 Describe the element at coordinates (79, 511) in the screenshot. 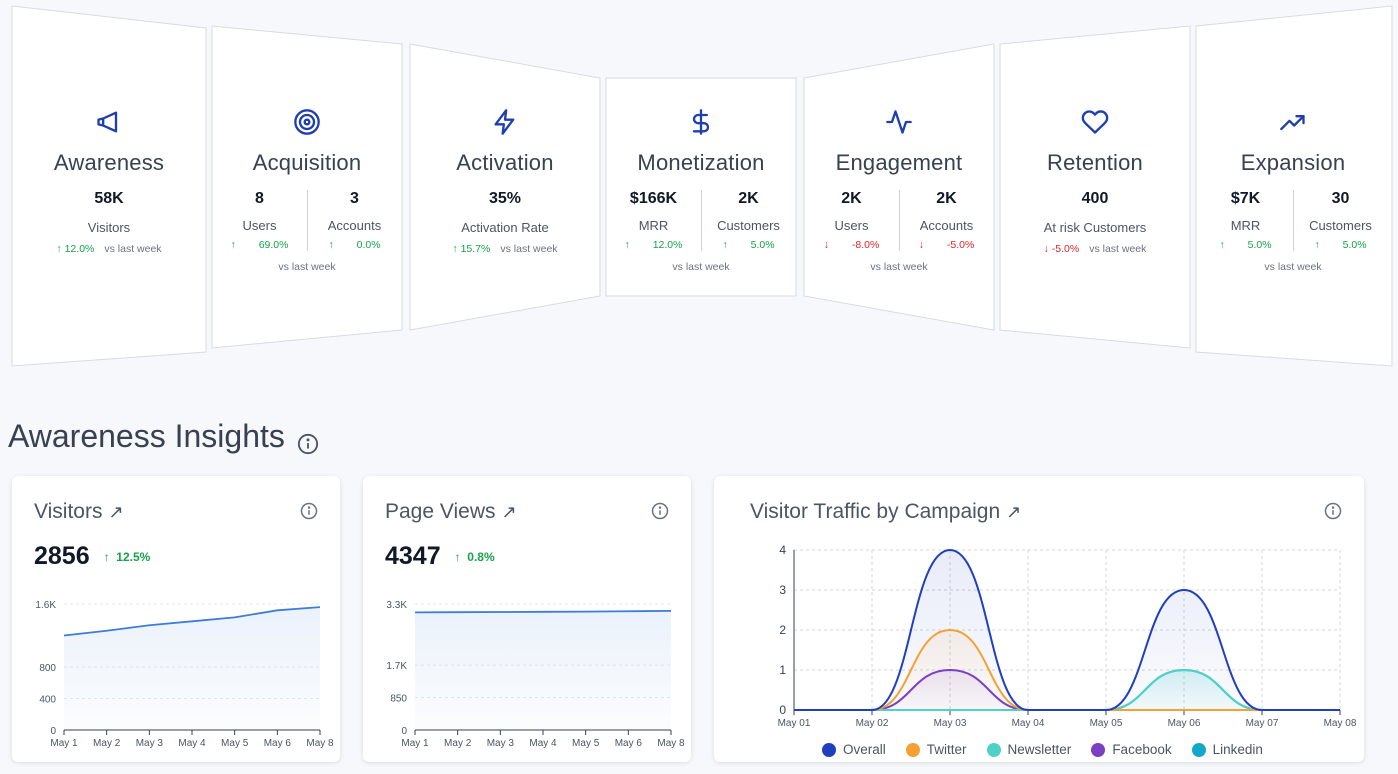

I see `card-title: Visitors ↗` at that location.